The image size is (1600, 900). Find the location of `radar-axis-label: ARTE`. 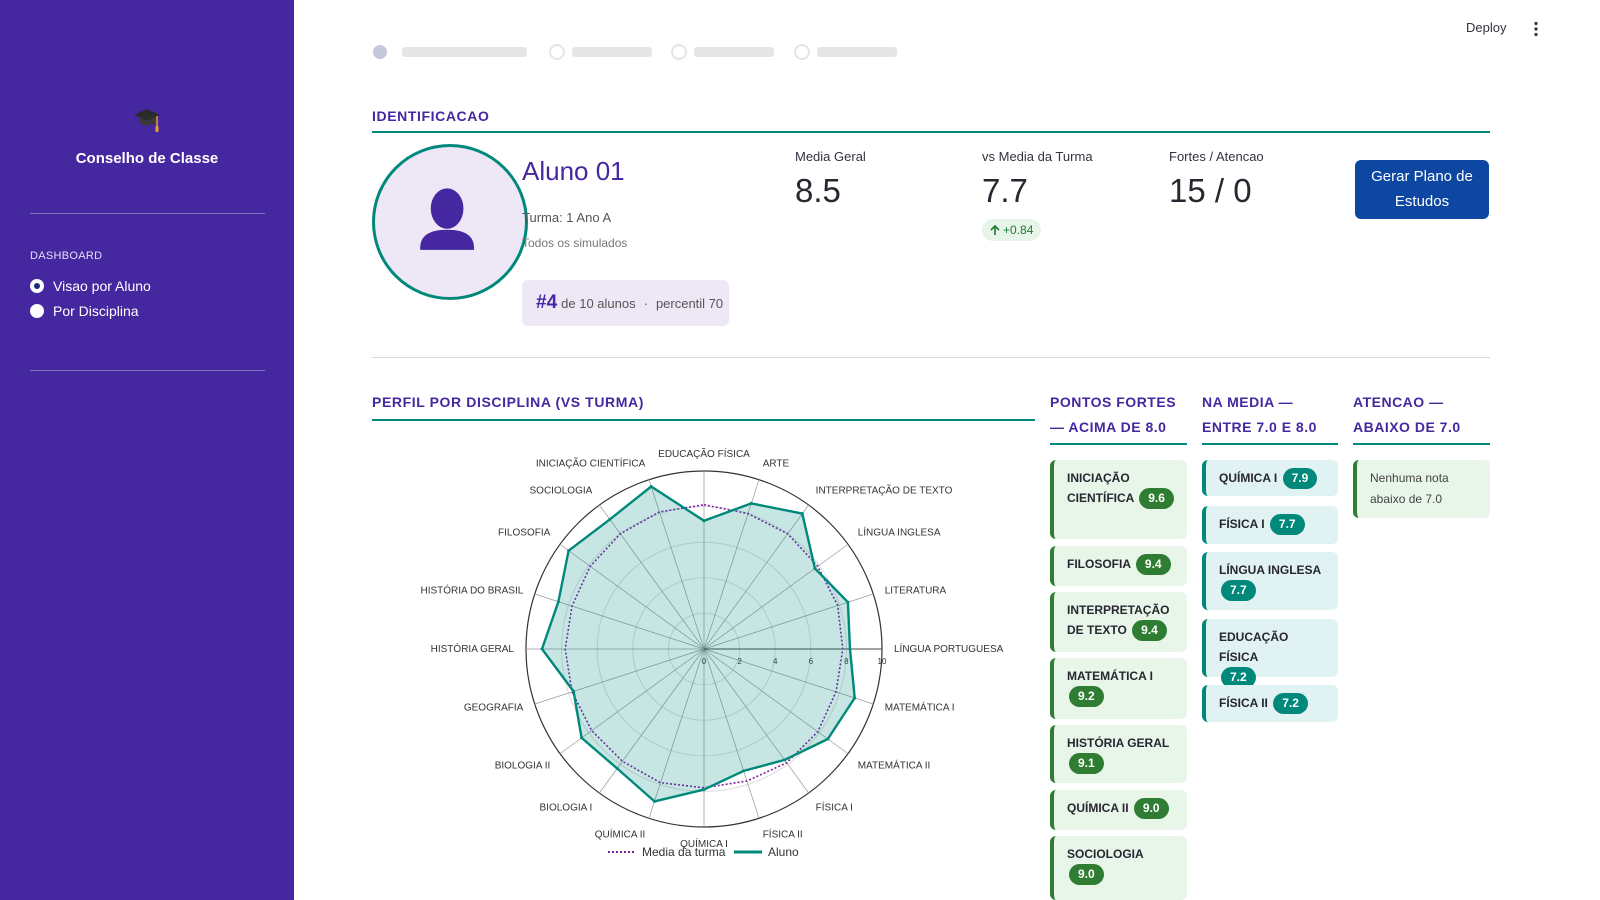

radar-axis-label: ARTE is located at coordinates (776, 463).